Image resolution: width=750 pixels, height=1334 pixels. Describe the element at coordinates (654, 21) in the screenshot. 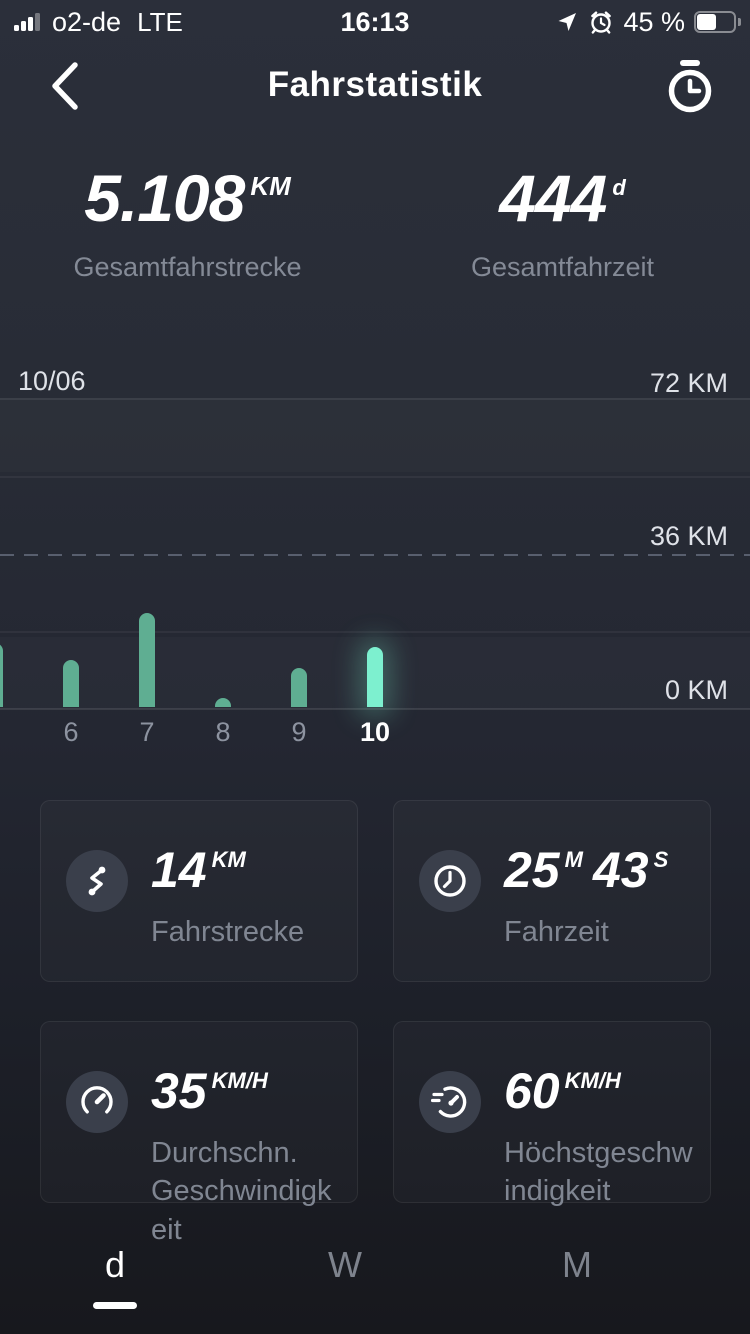

I see `battery-percent-label: 45 %` at that location.